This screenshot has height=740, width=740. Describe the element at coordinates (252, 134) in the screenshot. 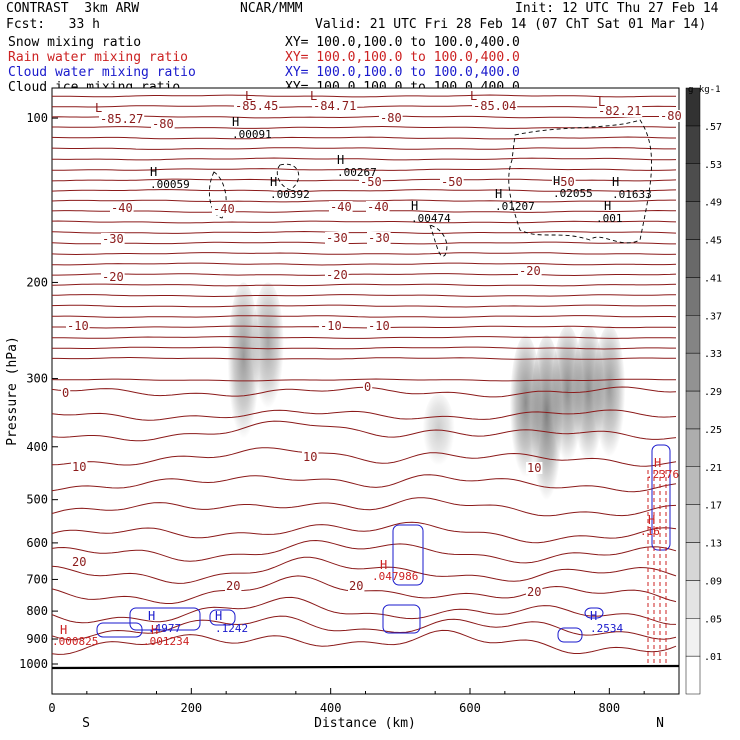

I see `ice-max-label: .00091` at that location.